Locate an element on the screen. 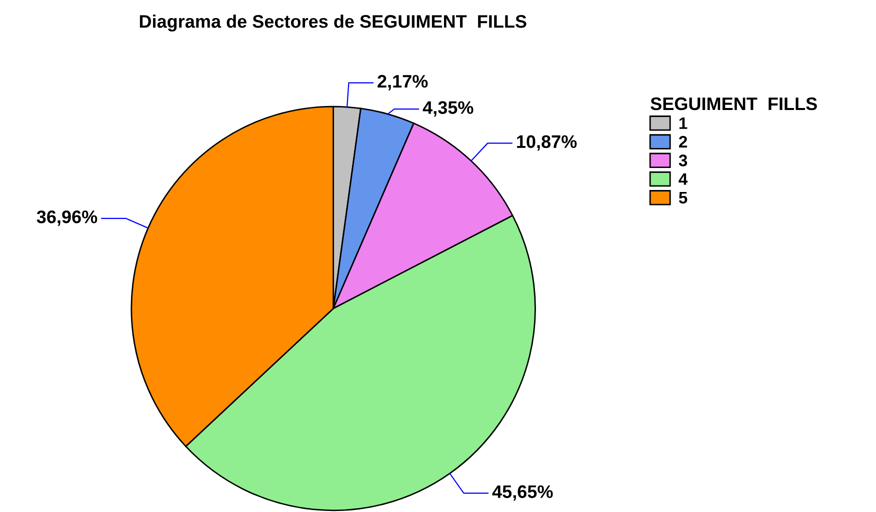 The width and height of the screenshot is (876, 512). data-label: 4,35% is located at coordinates (448, 109).